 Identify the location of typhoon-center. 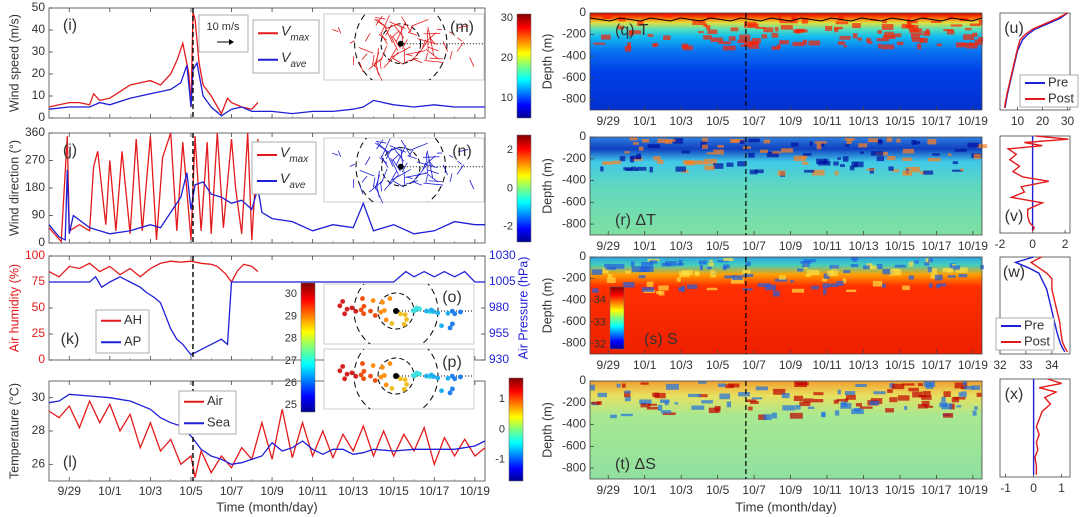
(400, 166).